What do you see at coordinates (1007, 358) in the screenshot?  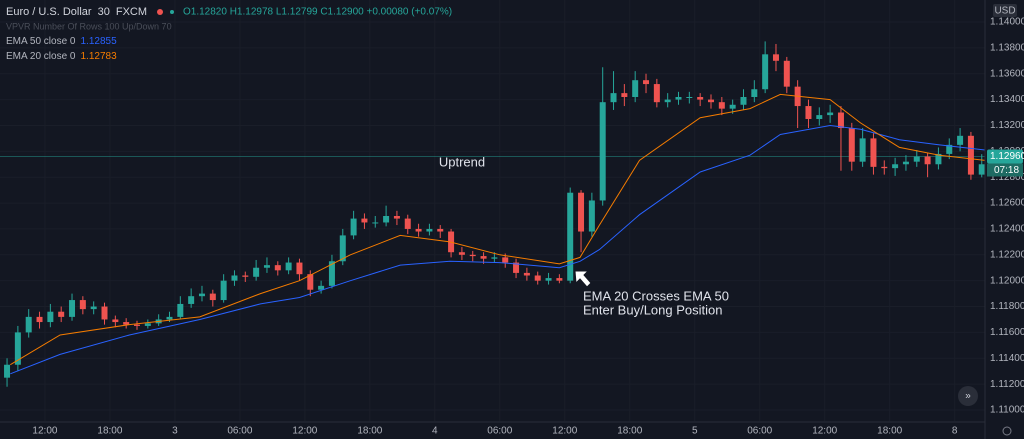 I see `y-tick-label: 1.11400` at bounding box center [1007, 358].